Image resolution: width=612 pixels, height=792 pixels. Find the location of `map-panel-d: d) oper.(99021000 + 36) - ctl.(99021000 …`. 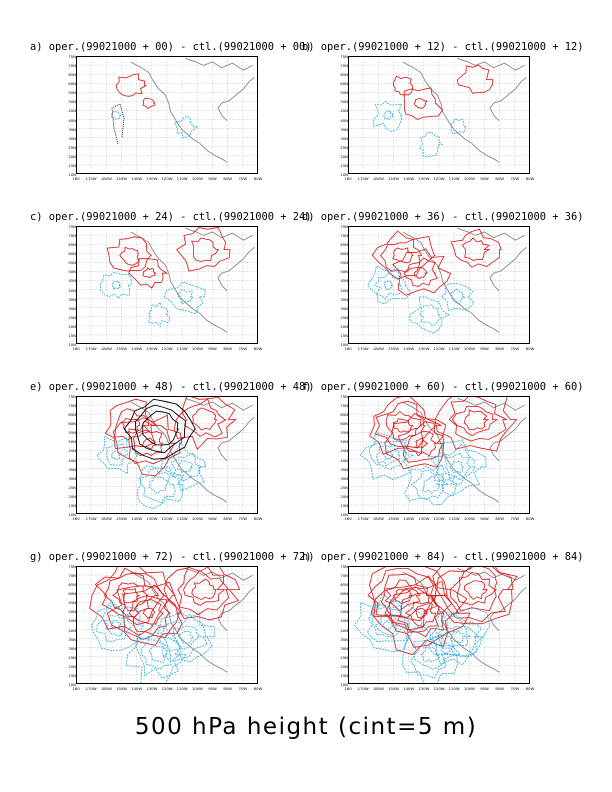

map-panel-d: d) oper.(99021000 + 36) - ctl.(99021000 … is located at coordinates (443, 292).